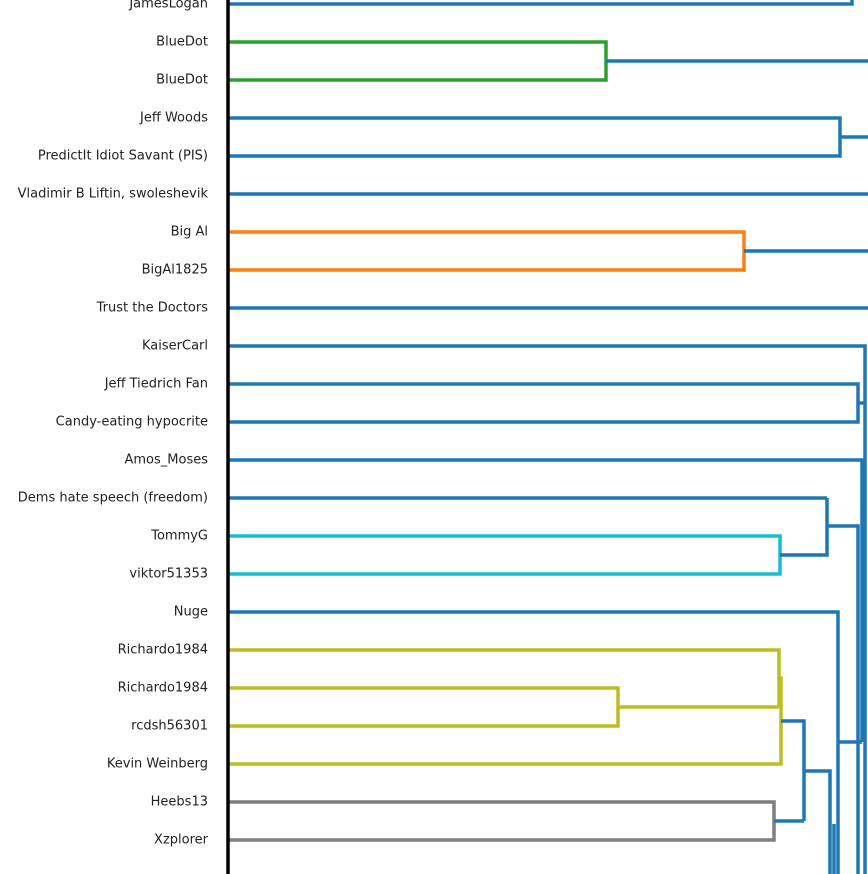 The width and height of the screenshot is (868, 874). Describe the element at coordinates (168, 574) in the screenshot. I see `leaf-label: viktor51353` at that location.